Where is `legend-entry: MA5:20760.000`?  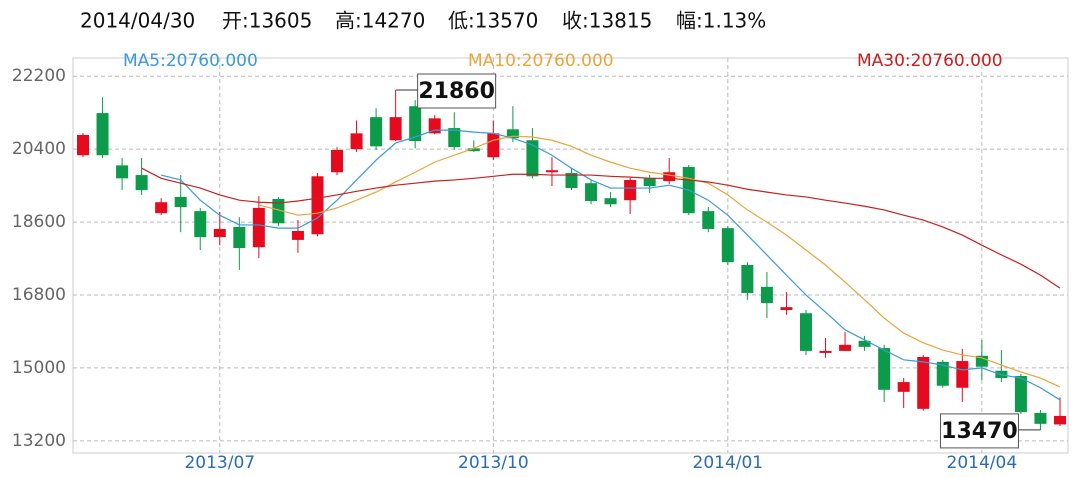 legend-entry: MA5:20760.000 is located at coordinates (190, 61).